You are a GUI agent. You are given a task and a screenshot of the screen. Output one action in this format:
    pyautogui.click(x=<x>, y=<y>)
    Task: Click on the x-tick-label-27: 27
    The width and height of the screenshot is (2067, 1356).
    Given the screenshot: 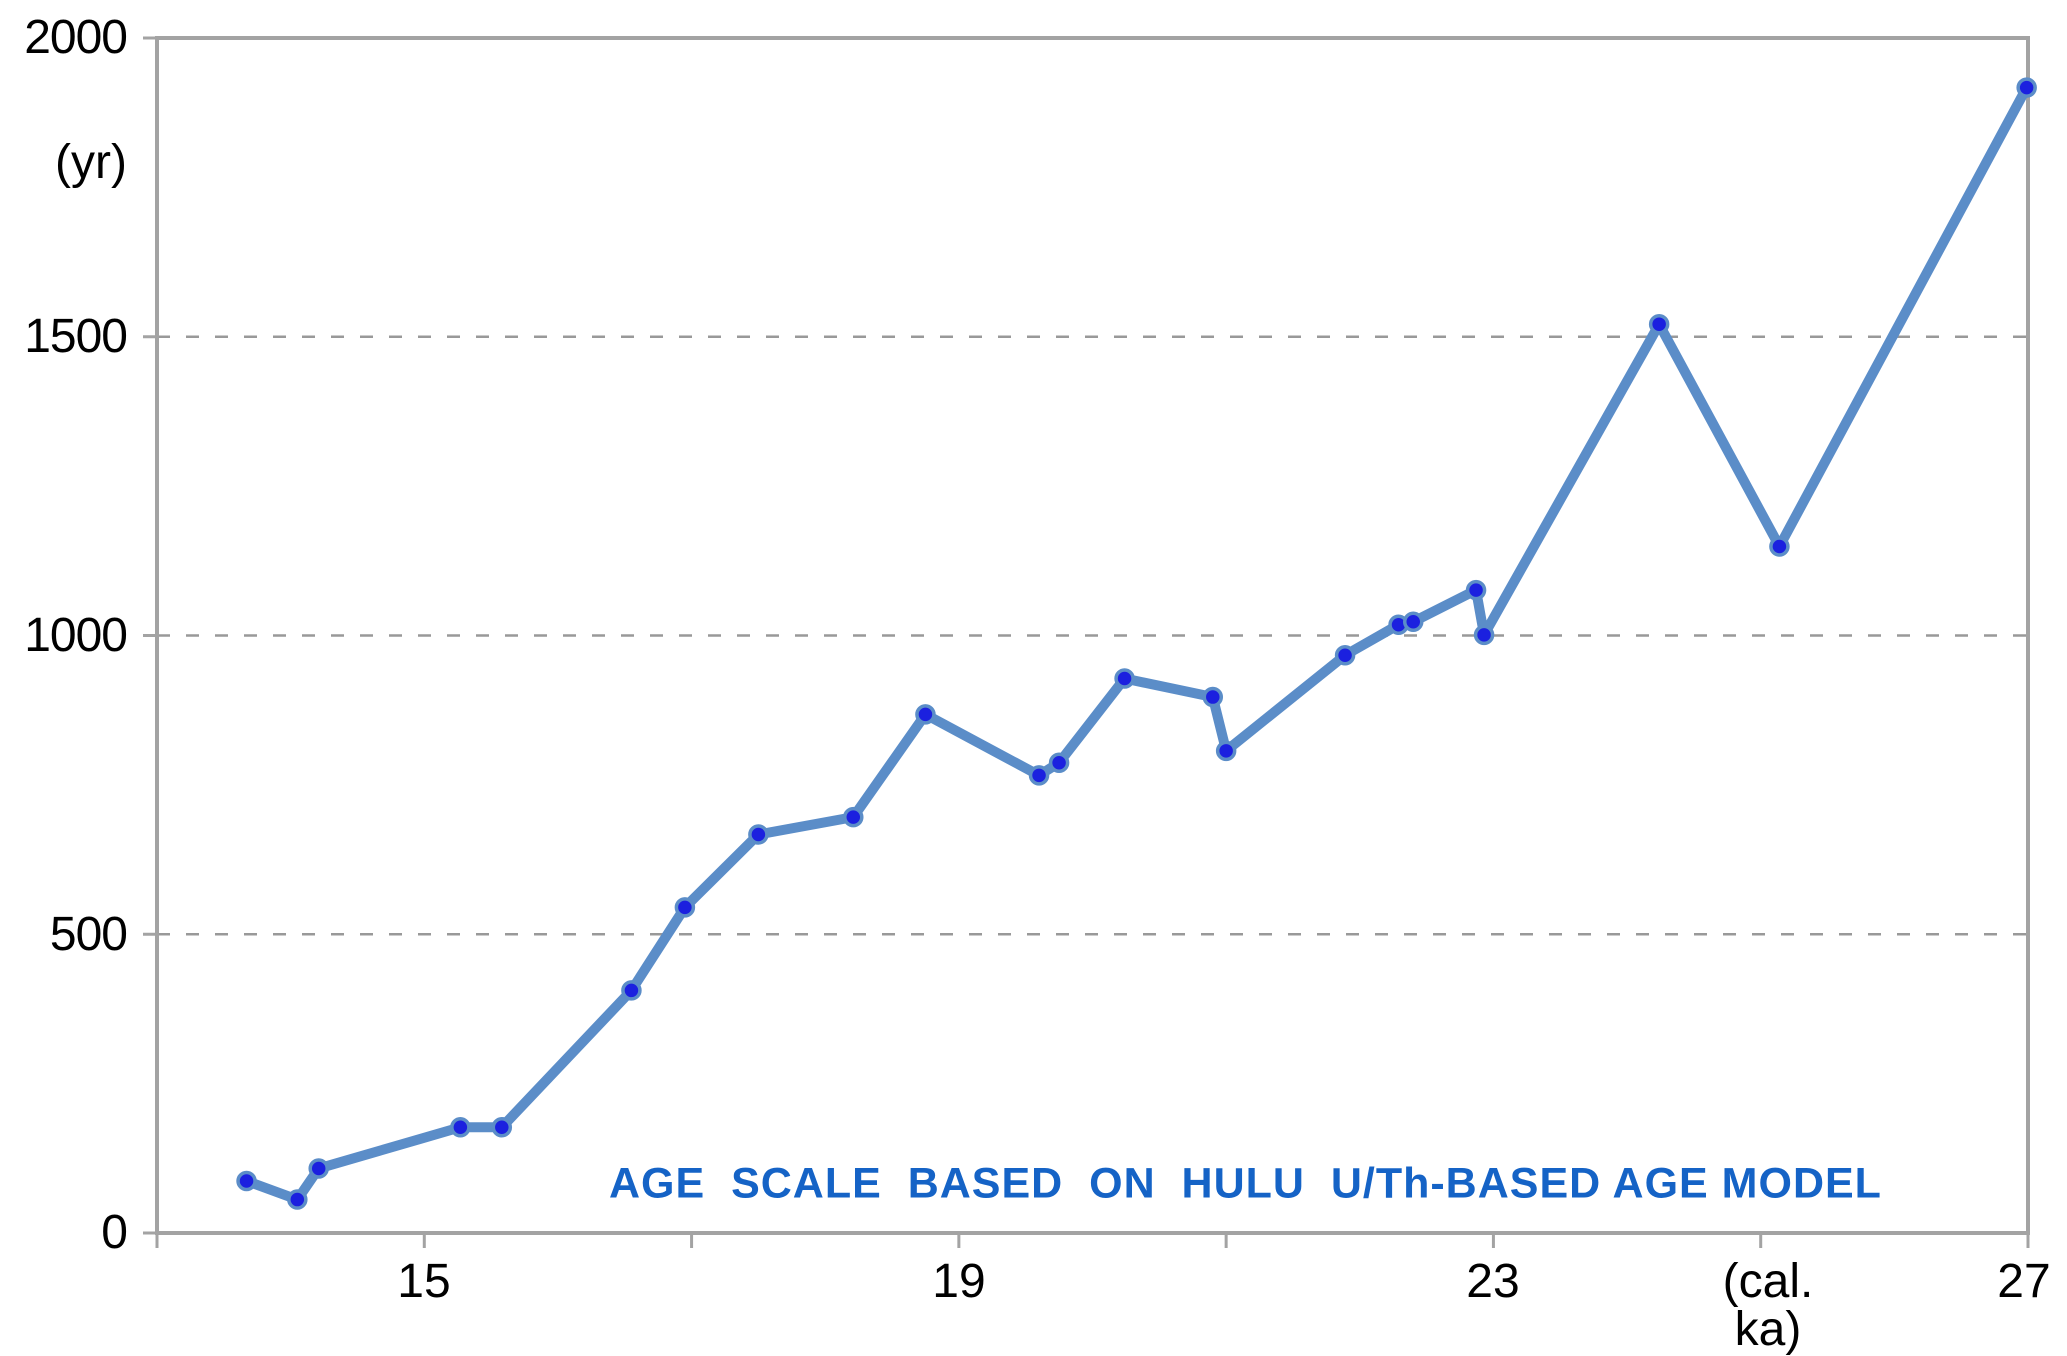 What is the action you would take?
    pyautogui.click(x=2024, y=1281)
    